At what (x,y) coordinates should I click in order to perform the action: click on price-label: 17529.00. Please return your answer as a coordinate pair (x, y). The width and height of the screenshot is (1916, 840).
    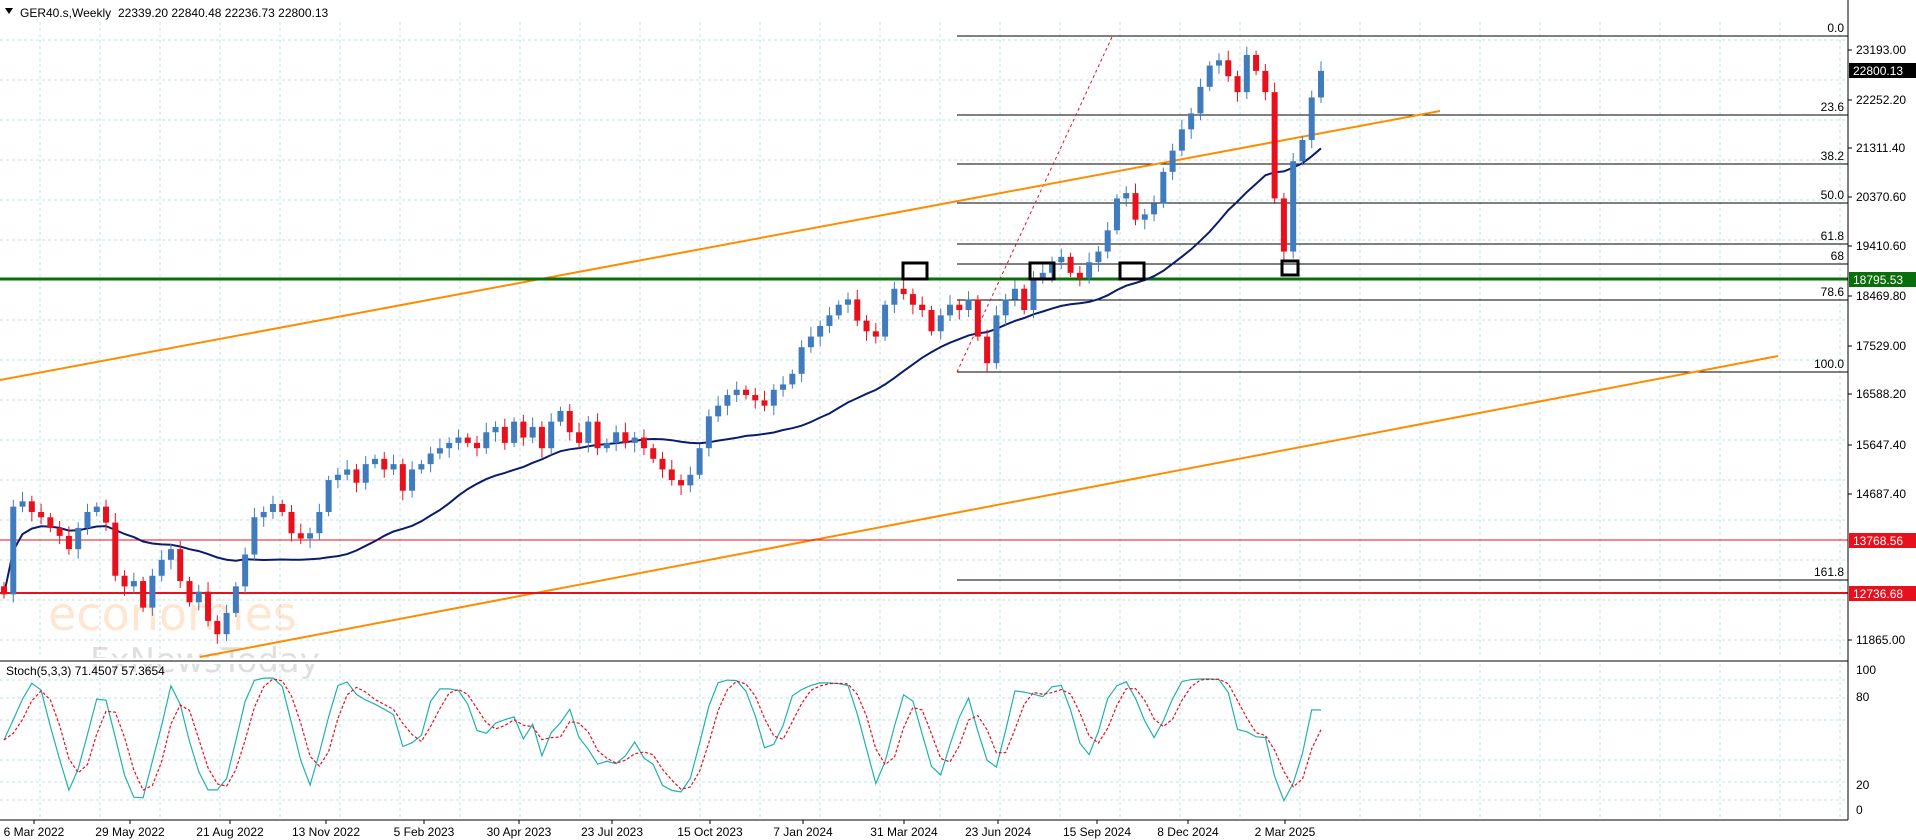
    Looking at the image, I should click on (1881, 346).